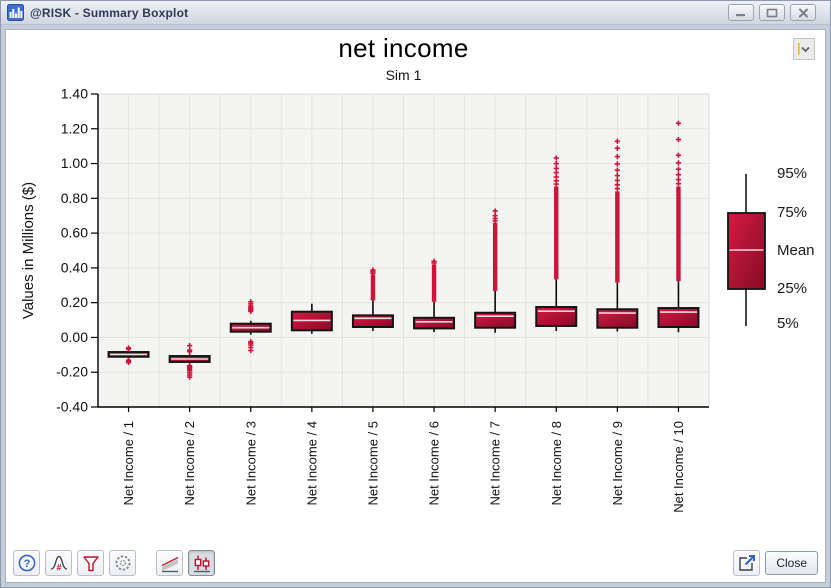 The height and width of the screenshot is (588, 831). What do you see at coordinates (740, 15) in the screenshot?
I see `minimize-icon` at bounding box center [740, 15].